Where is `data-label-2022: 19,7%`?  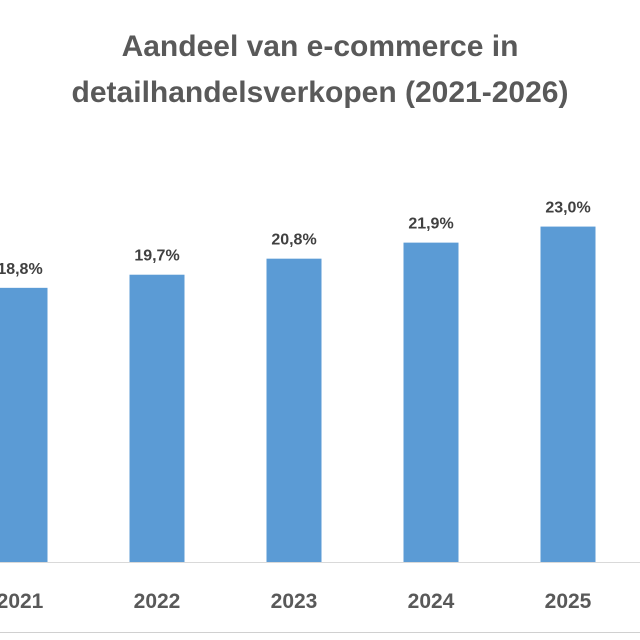
data-label-2022: 19,7% is located at coordinates (156, 256).